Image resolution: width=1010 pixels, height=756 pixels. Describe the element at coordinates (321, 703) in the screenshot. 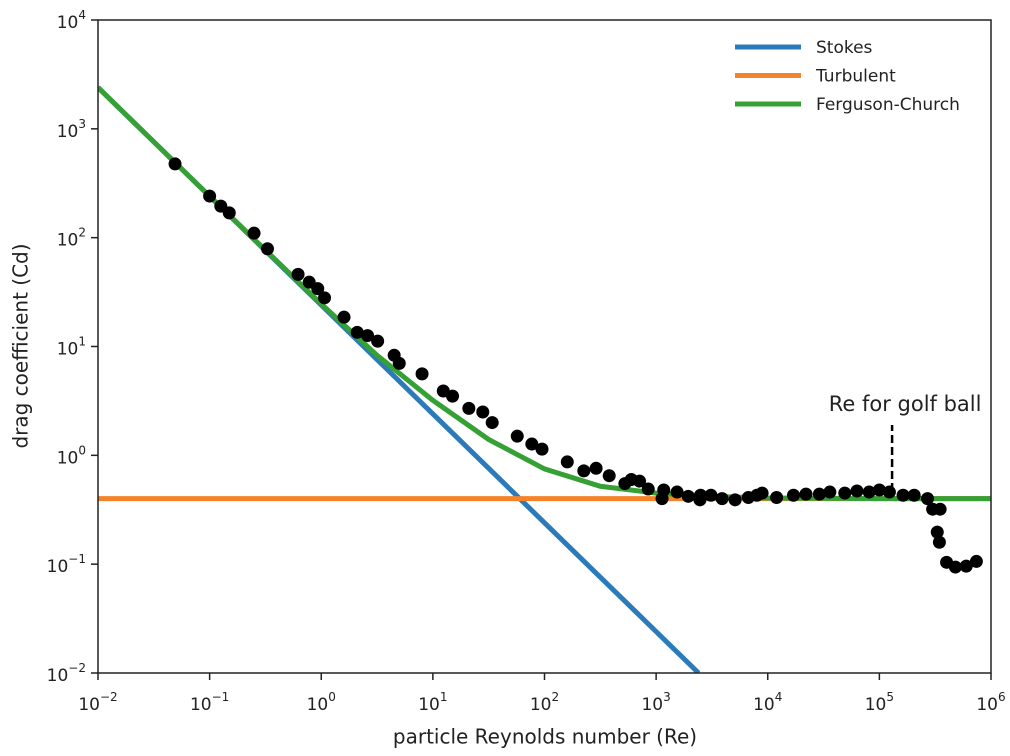

I see `x-tick-label: 10⁰` at that location.